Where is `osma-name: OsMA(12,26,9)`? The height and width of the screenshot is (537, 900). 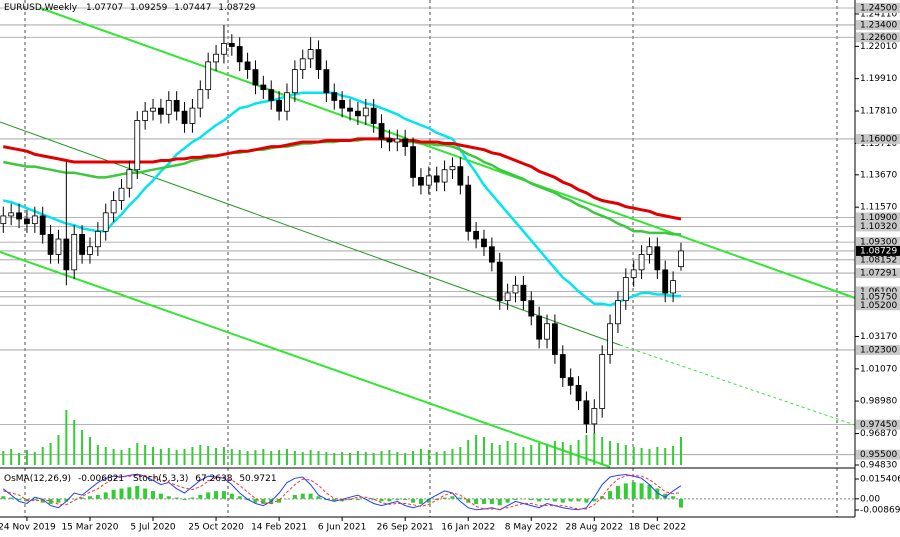 osma-name: OsMA(12,26,9) is located at coordinates (37, 479).